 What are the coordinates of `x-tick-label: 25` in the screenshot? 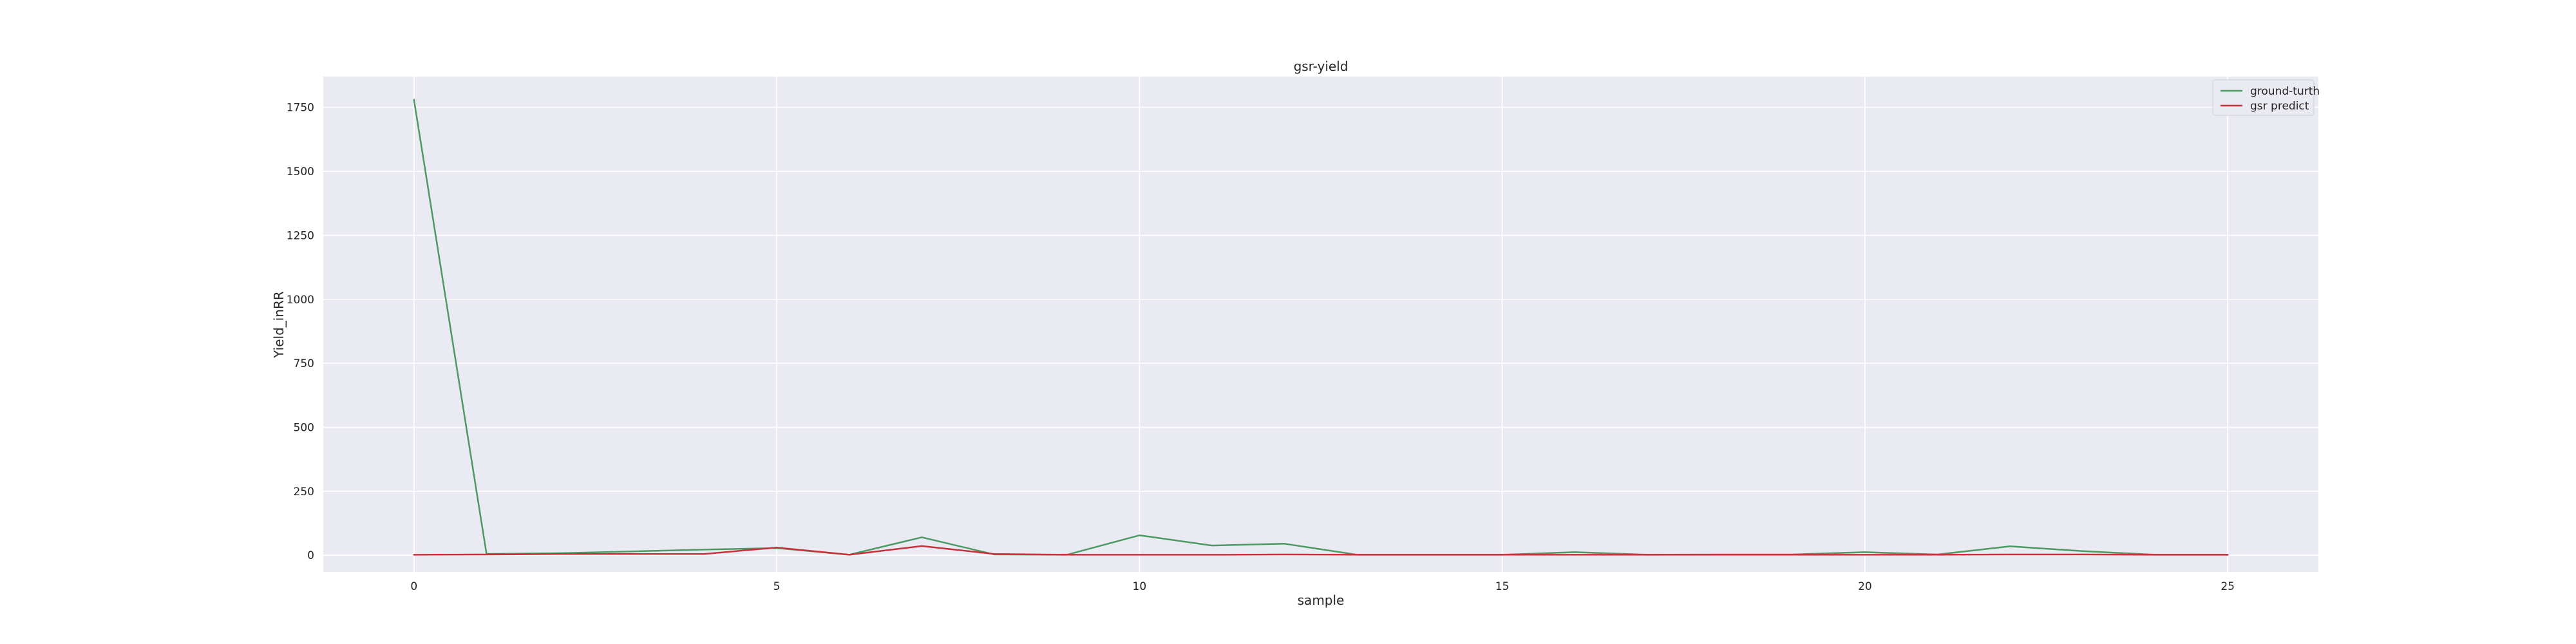 It's located at (2228, 587).